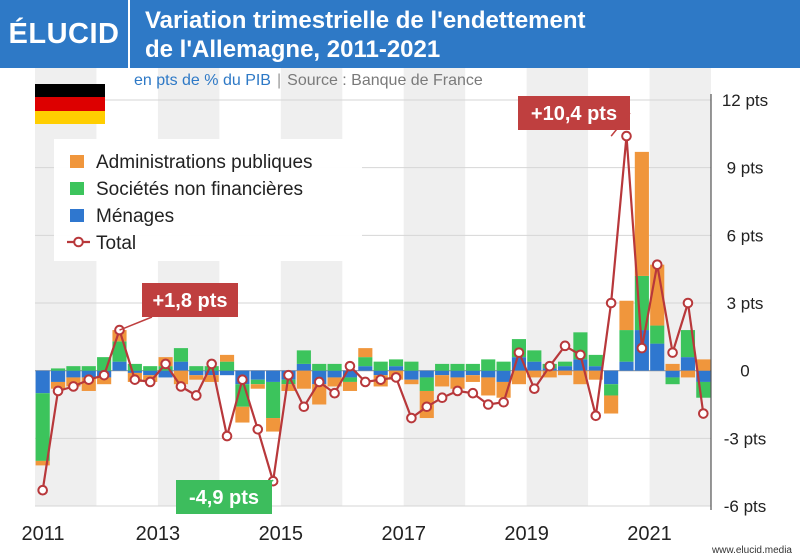 This screenshot has height=560, width=800. I want to click on annotation-label: +10,4 pts, so click(574, 114).